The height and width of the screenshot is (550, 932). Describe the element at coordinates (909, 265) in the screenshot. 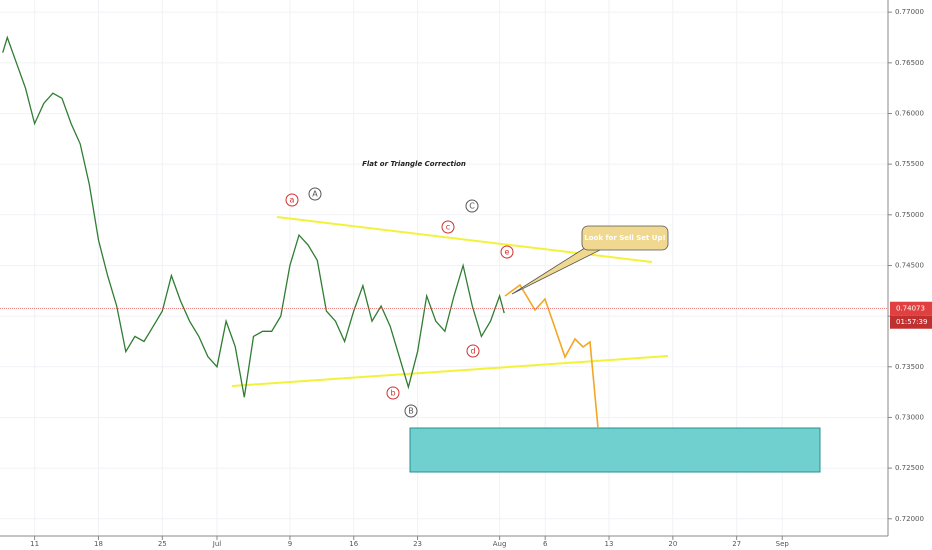

I see `y-tick-label: 0.74500` at that location.